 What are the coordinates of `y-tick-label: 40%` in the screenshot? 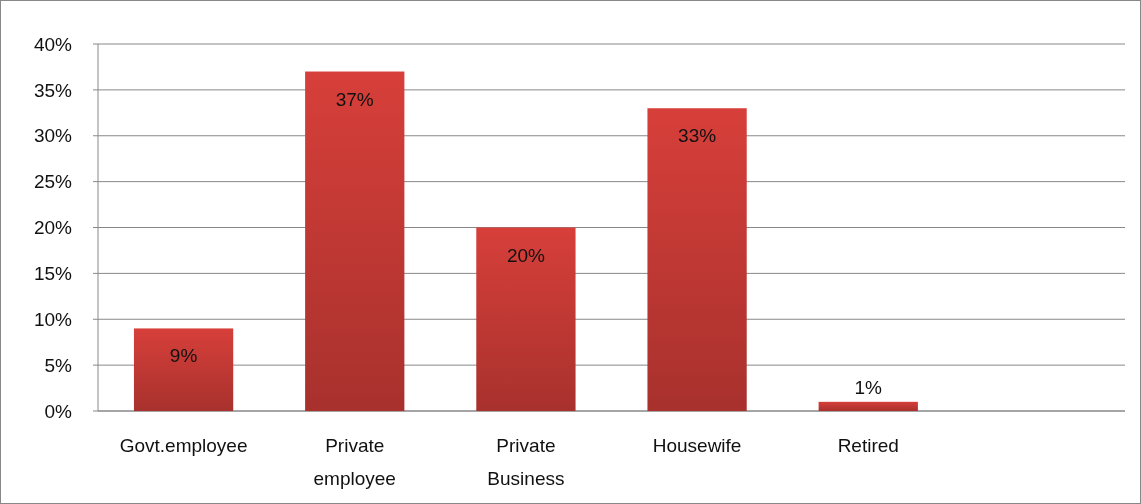 It's located at (53, 44).